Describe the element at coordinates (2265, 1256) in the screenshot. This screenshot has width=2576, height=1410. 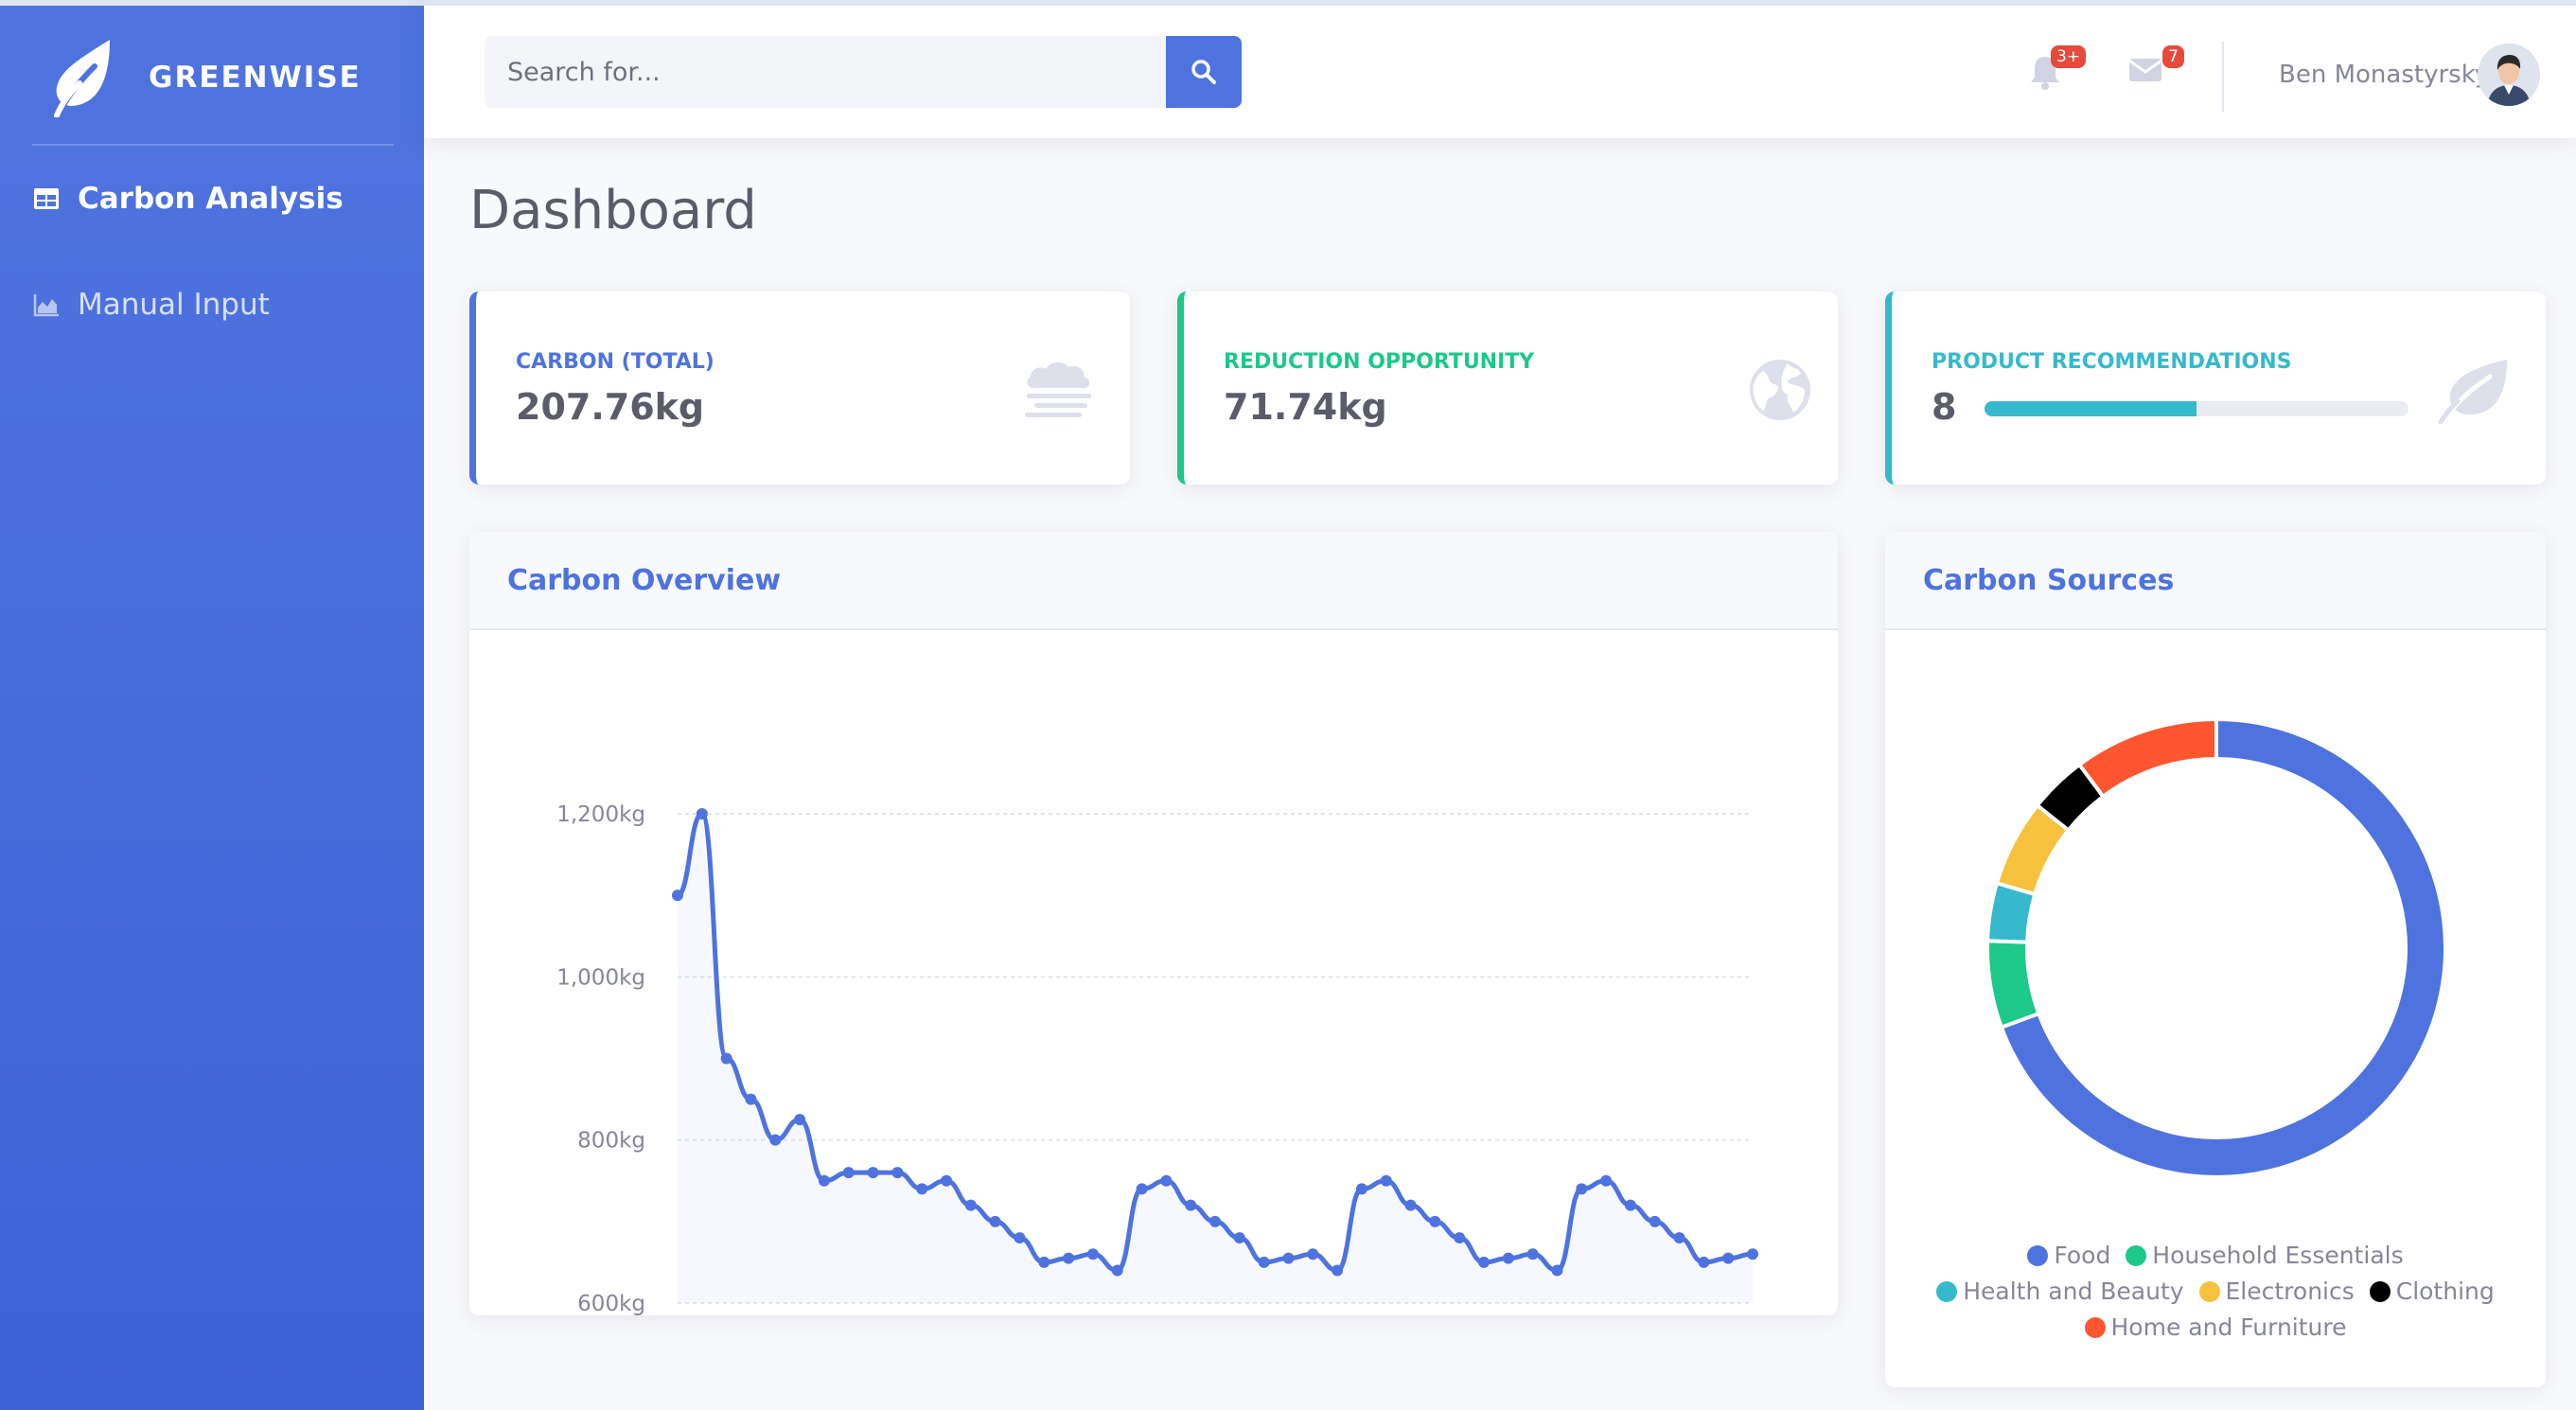
I see `legend-item: Household Essentials` at that location.